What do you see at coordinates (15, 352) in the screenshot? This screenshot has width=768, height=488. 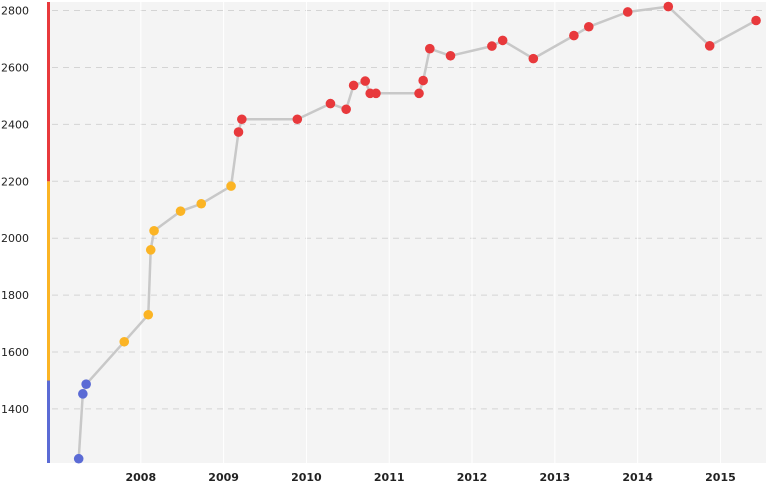 I see `y-tick-label-1600: 1600` at bounding box center [15, 352].